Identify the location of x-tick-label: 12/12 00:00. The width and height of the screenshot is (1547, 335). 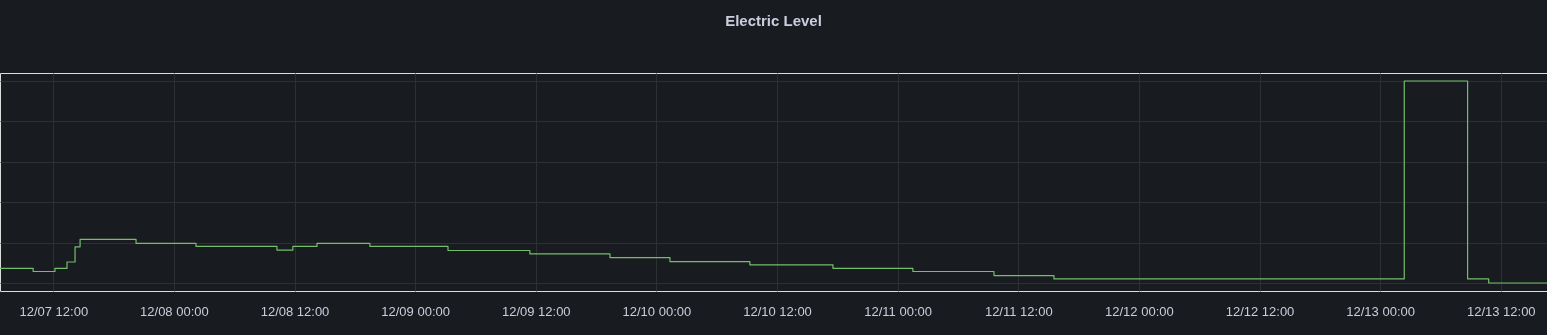
(1139, 311).